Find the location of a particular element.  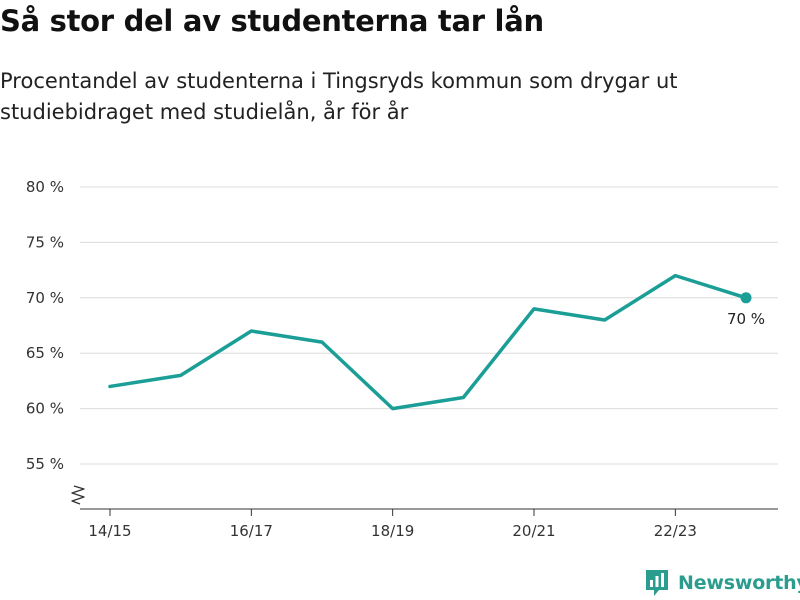

chart-title: Så stor del av studenterna tar lån is located at coordinates (272, 21).